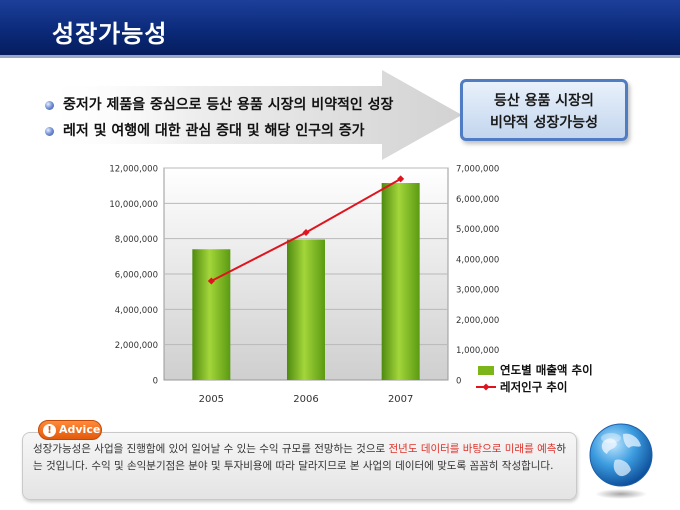  Describe the element at coordinates (477, 200) in the screenshot. I see `y-right-tick-label: 6,000,000` at that location.